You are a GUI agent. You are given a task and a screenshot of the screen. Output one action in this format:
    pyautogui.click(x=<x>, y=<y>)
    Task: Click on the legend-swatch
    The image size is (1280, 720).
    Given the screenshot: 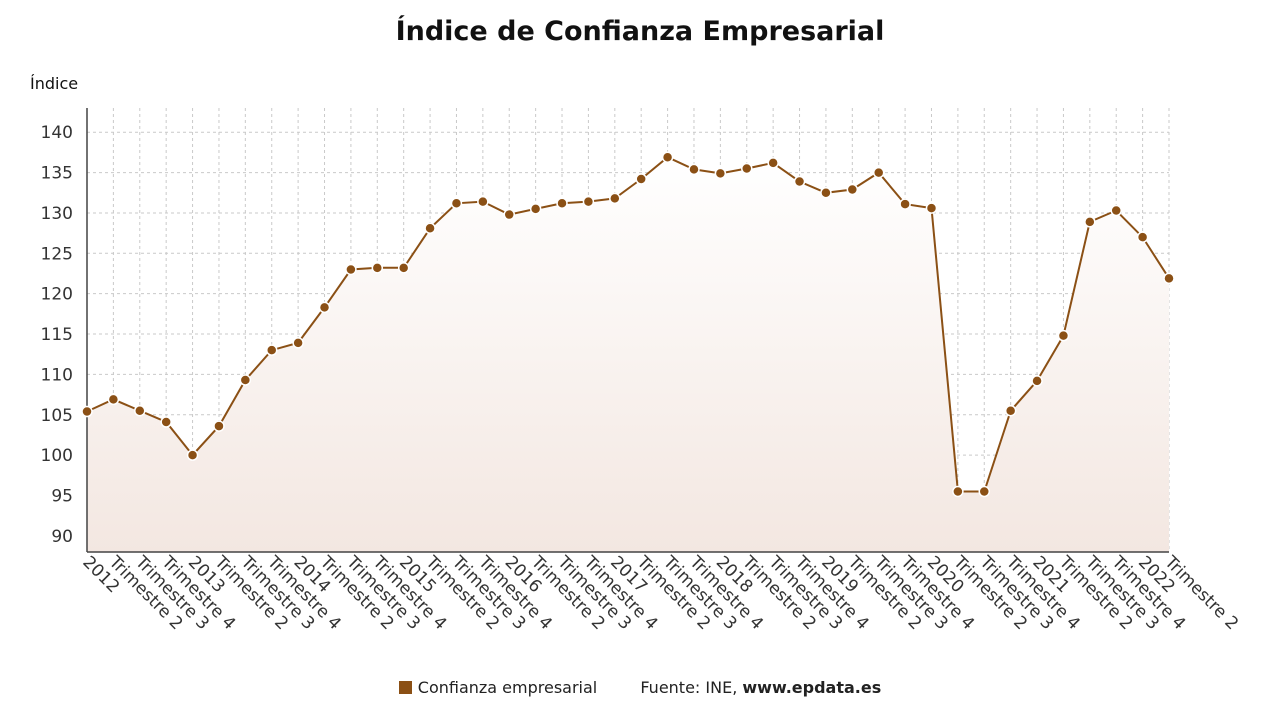 What is the action you would take?
    pyautogui.click(x=405, y=687)
    